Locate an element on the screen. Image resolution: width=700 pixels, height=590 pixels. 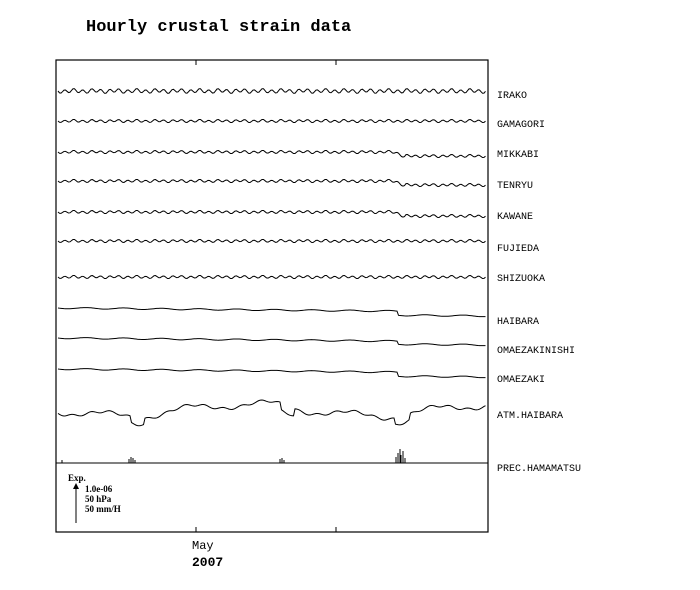
trace-prec-hamamatsu is located at coordinates (272, 456).